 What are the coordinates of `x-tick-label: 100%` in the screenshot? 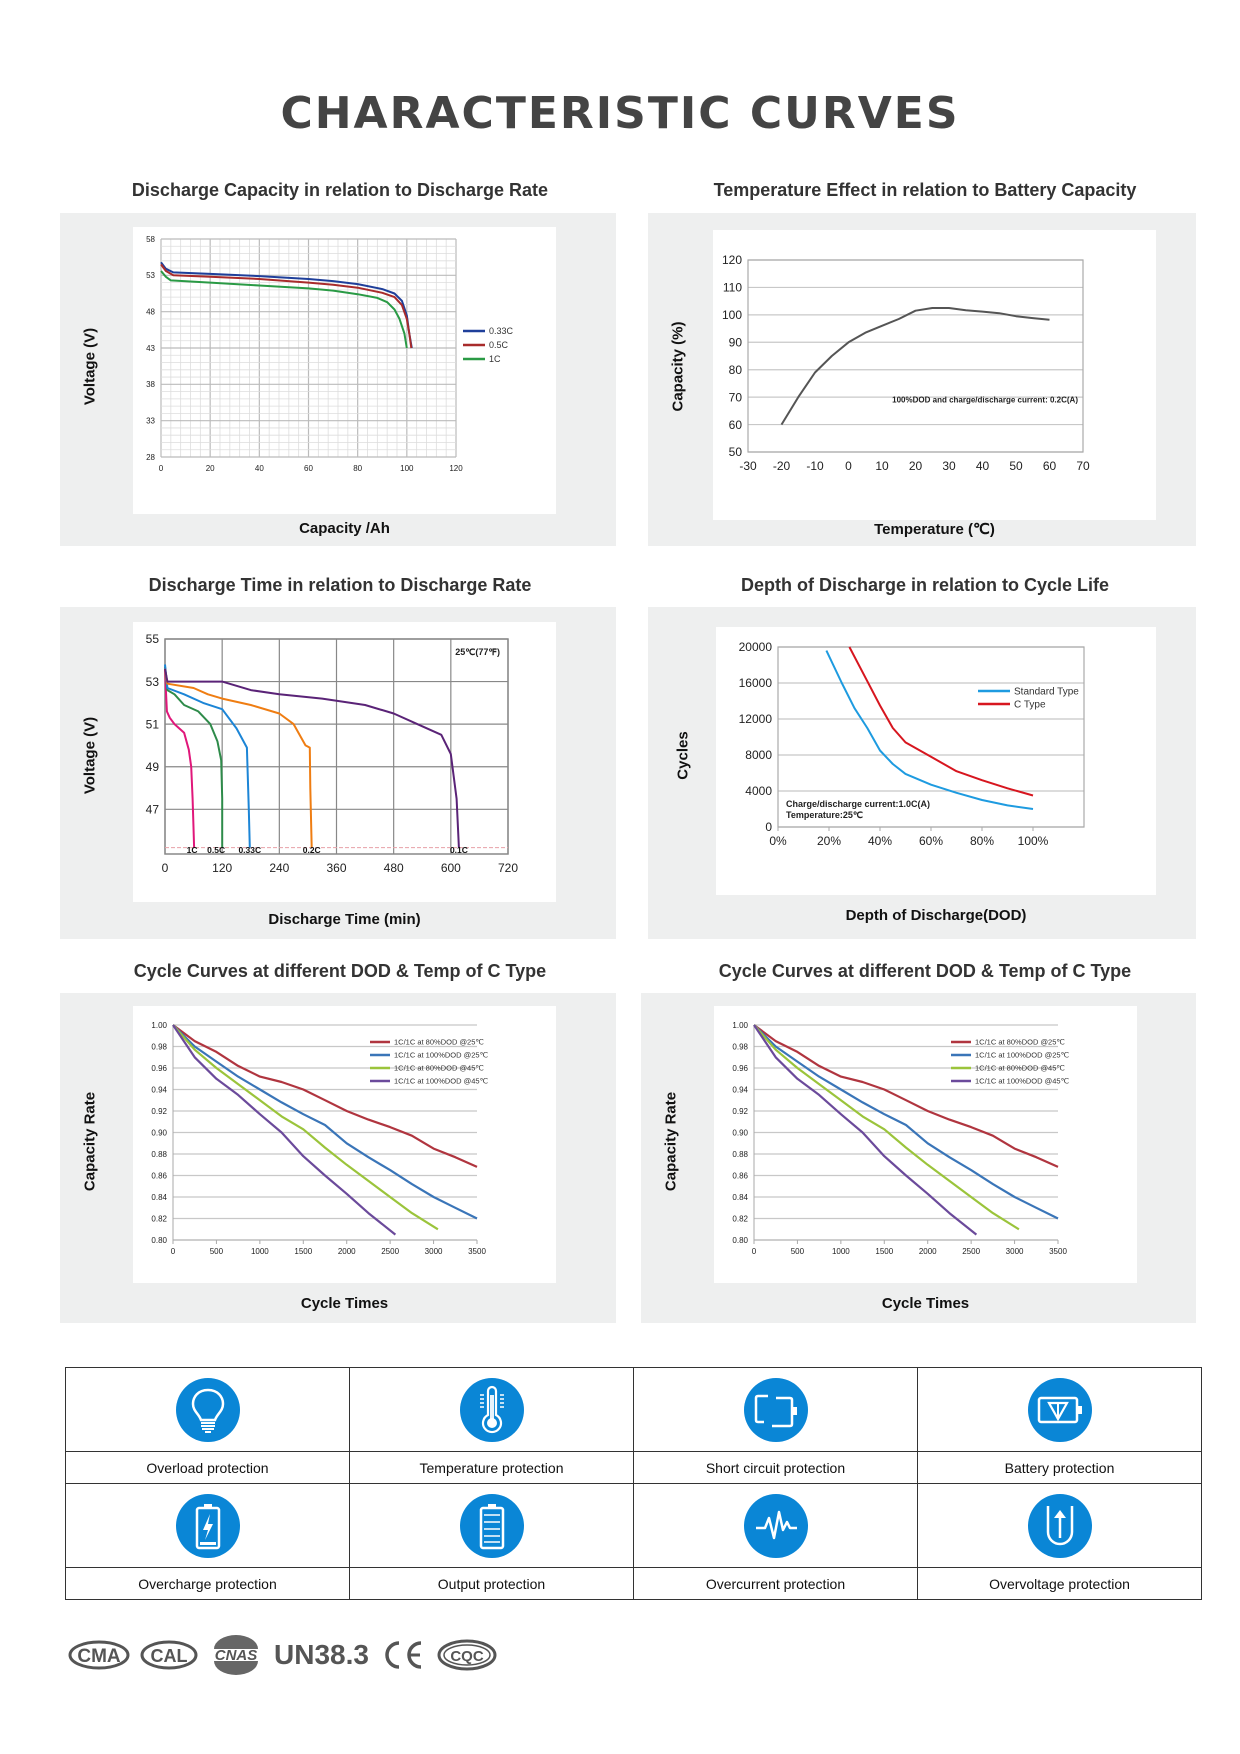 It's located at (1033, 841).